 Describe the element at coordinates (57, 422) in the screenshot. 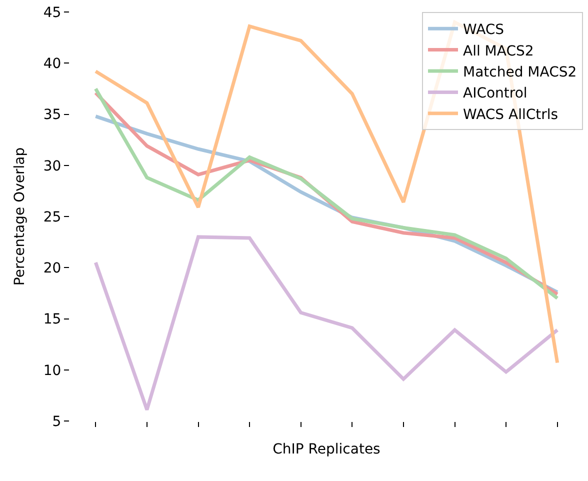

I see `y-tick-label: 5` at that location.